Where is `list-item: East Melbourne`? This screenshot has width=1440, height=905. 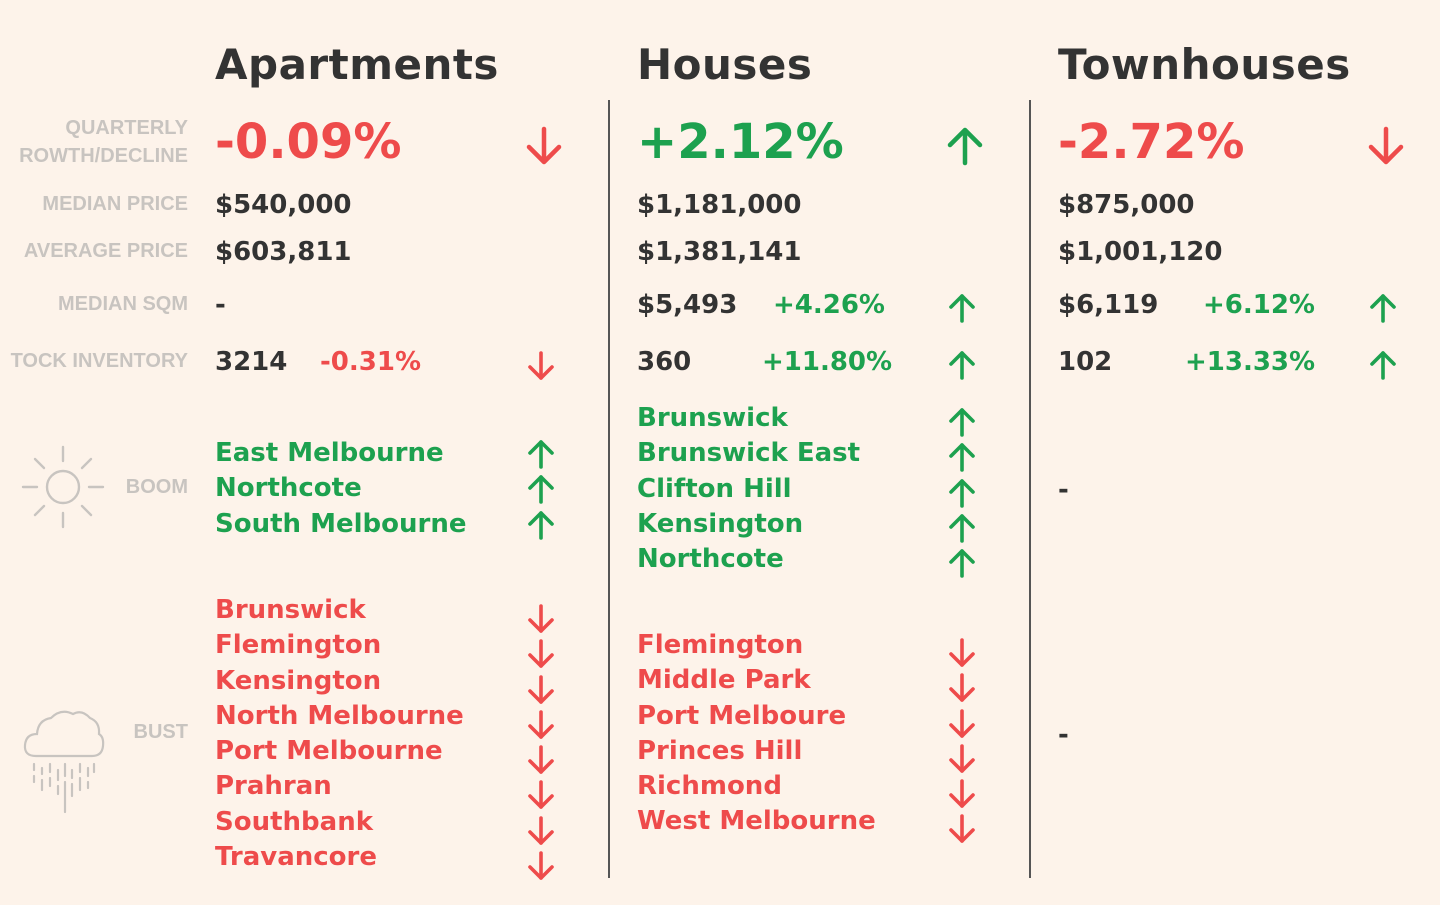 list-item: East Melbourne is located at coordinates (329, 453).